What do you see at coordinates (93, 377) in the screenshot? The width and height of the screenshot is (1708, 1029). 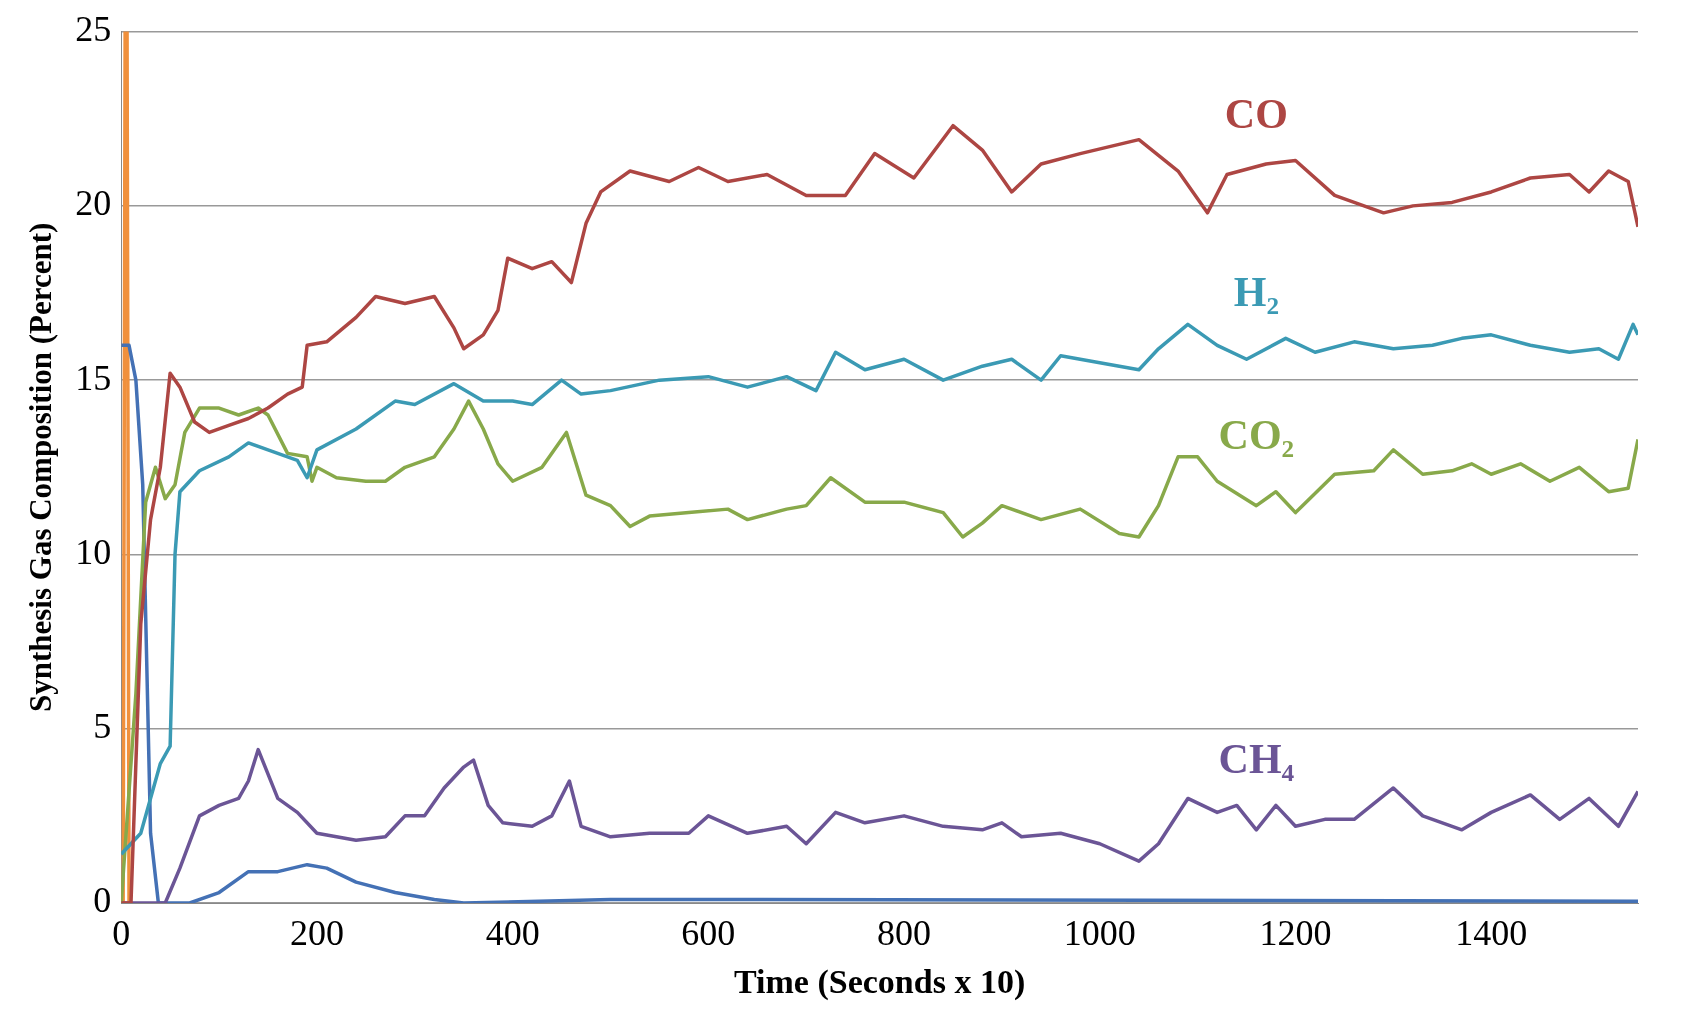 I see `y-tick-label: 15` at bounding box center [93, 377].